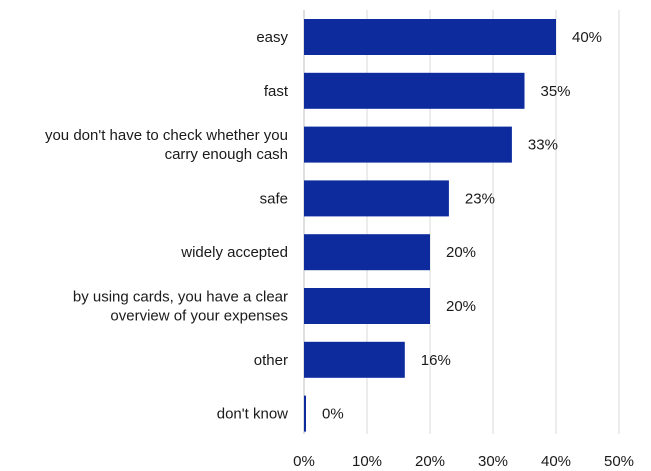  What do you see at coordinates (463, 461) in the screenshot?
I see `x-axis-tick-labels: 0% 10% 20% 30% 40% 50%` at bounding box center [463, 461].